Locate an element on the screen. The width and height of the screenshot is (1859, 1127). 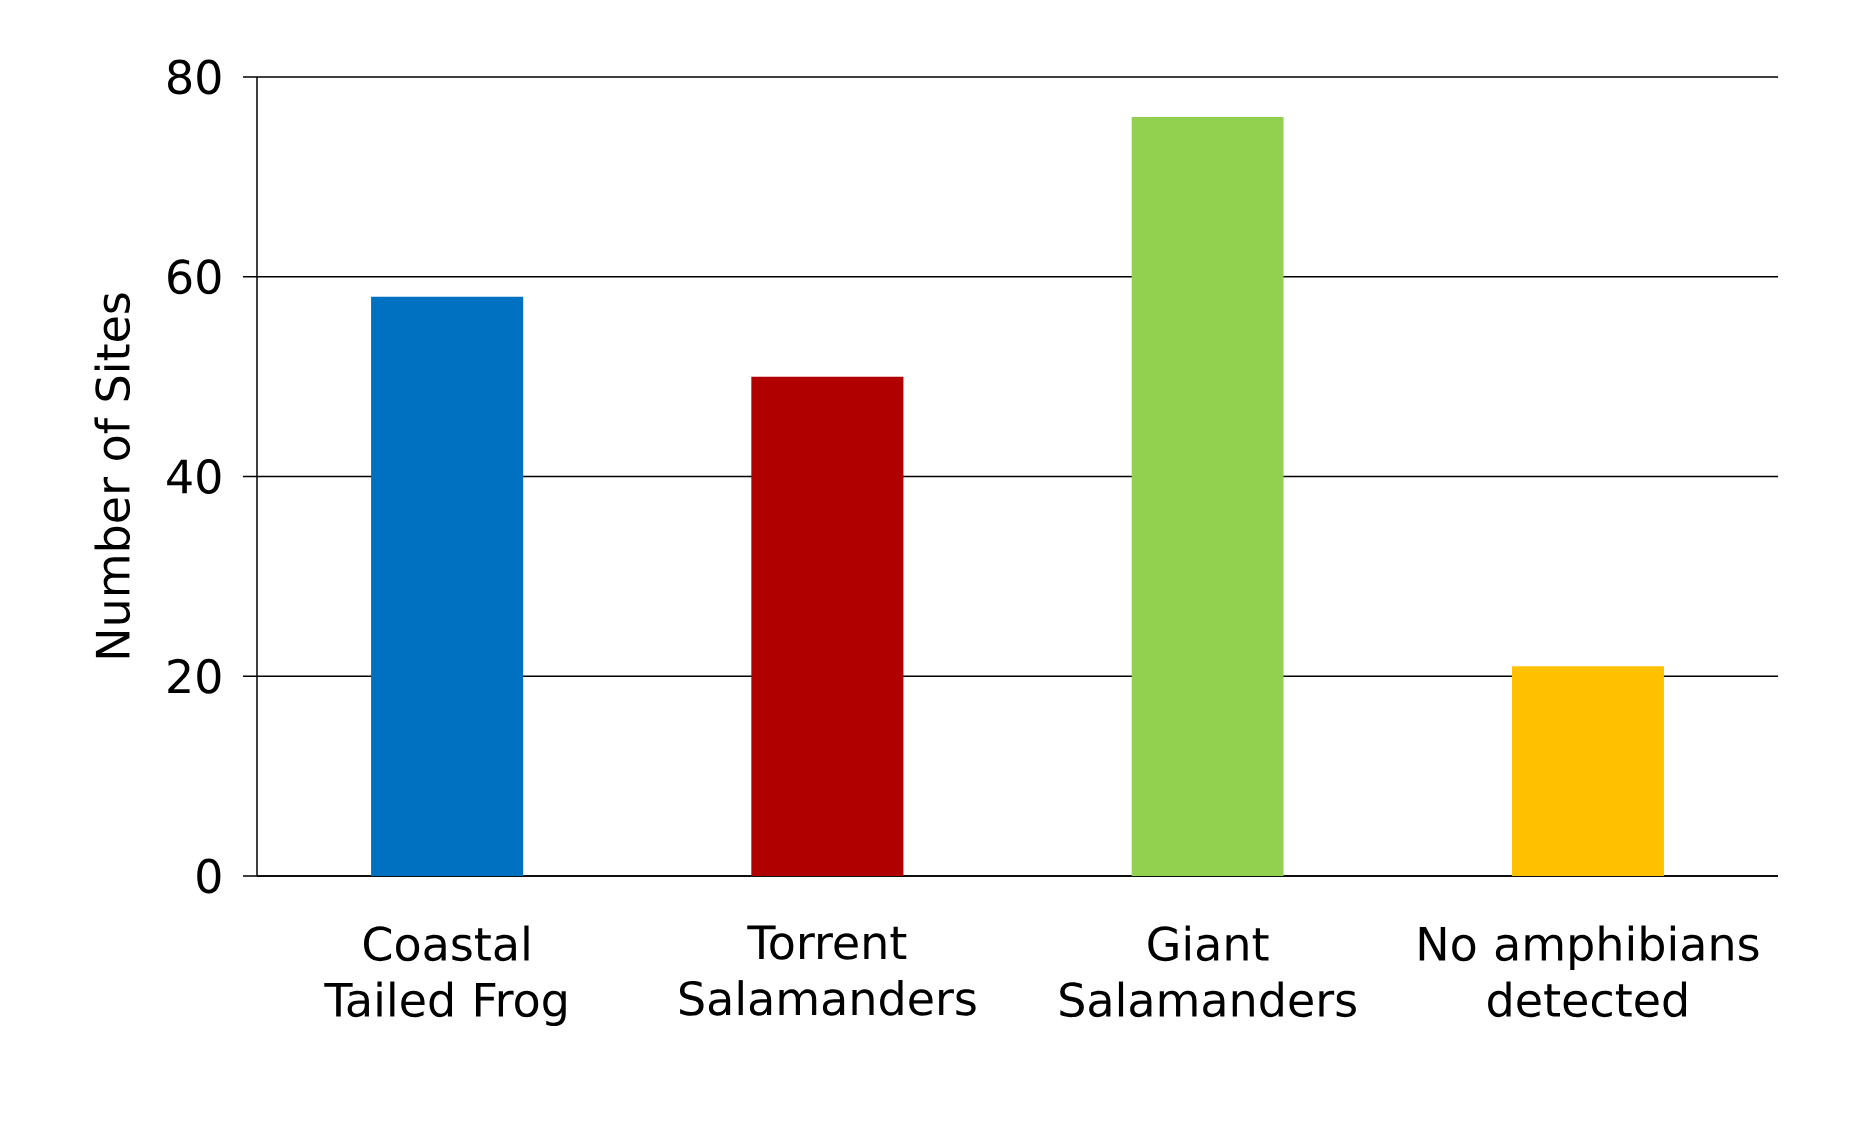
y-tick-label: 0 is located at coordinates (209, 876).